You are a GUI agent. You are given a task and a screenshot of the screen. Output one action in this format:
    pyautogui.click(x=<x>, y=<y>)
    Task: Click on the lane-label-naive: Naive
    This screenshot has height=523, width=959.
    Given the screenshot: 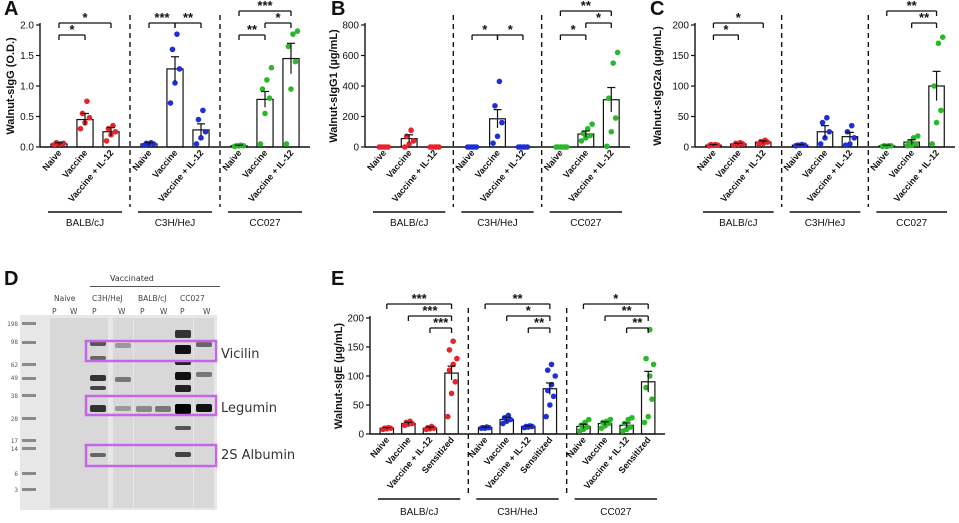 What is the action you would take?
    pyautogui.click(x=65, y=298)
    